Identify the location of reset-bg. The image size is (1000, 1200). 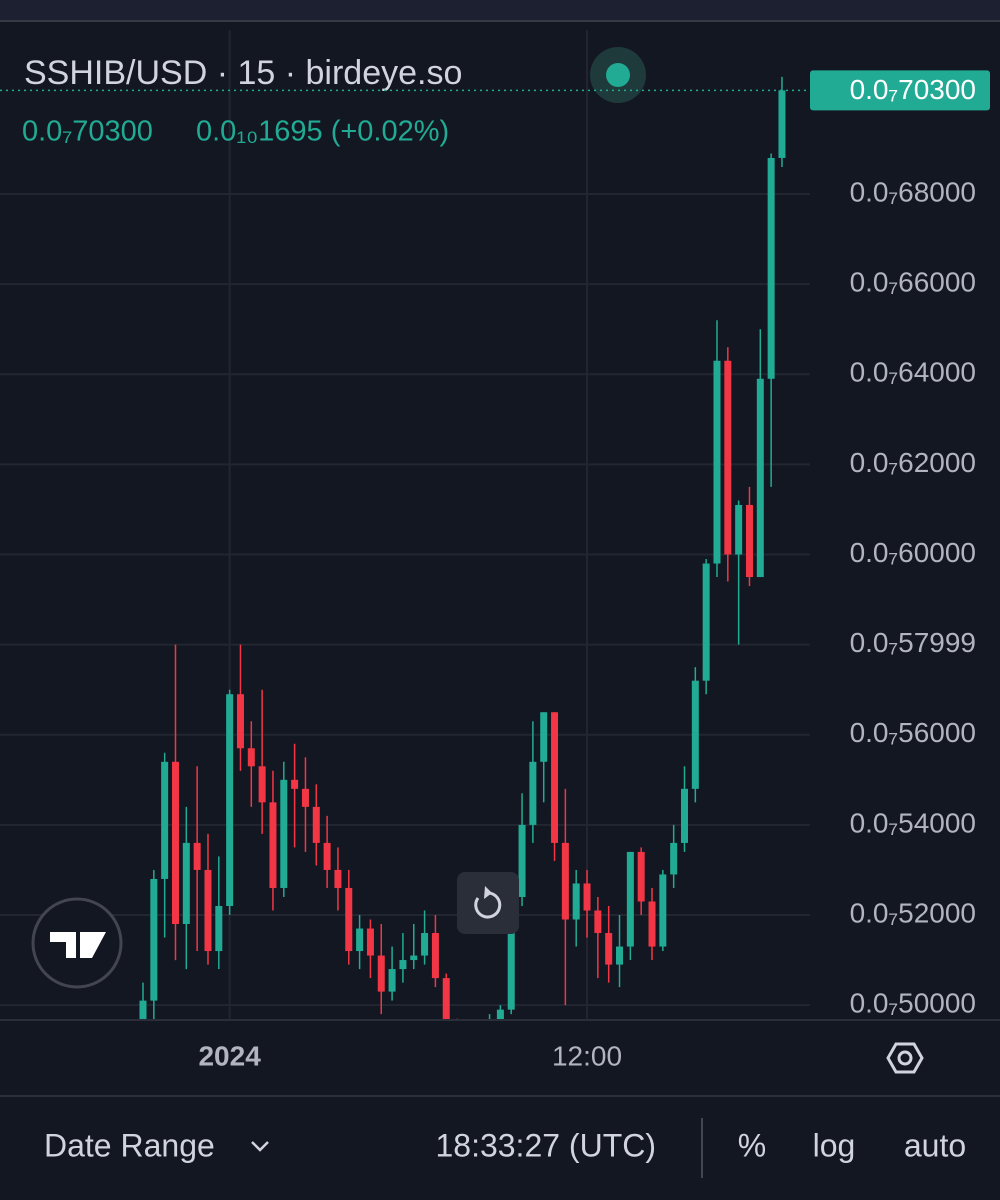
(488, 903).